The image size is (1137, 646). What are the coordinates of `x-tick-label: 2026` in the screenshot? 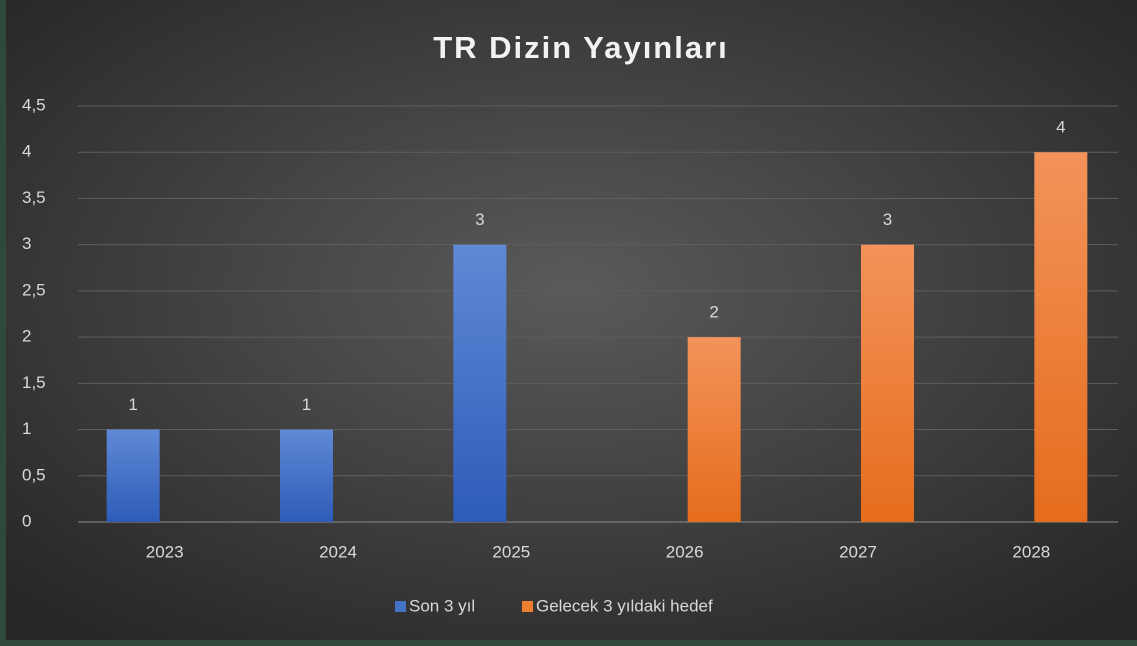 It's located at (685, 551).